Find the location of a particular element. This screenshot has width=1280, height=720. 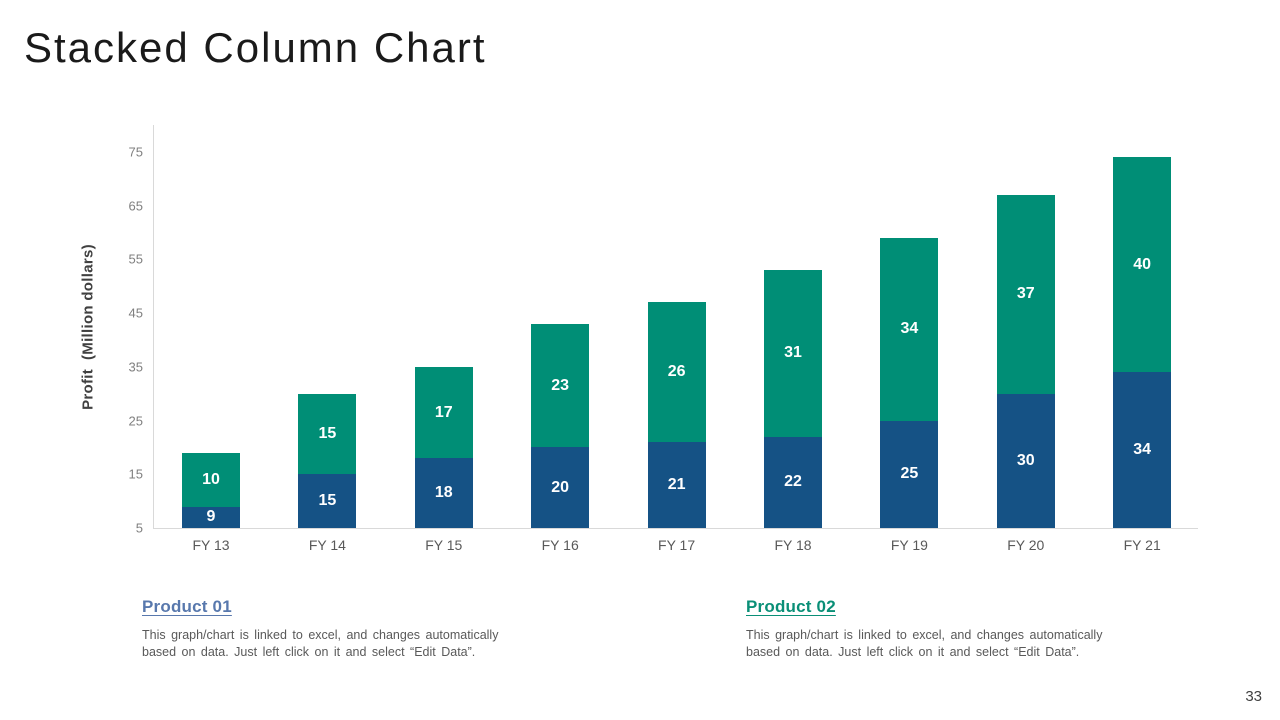

bar-value-label: 37 is located at coordinates (1025, 294).